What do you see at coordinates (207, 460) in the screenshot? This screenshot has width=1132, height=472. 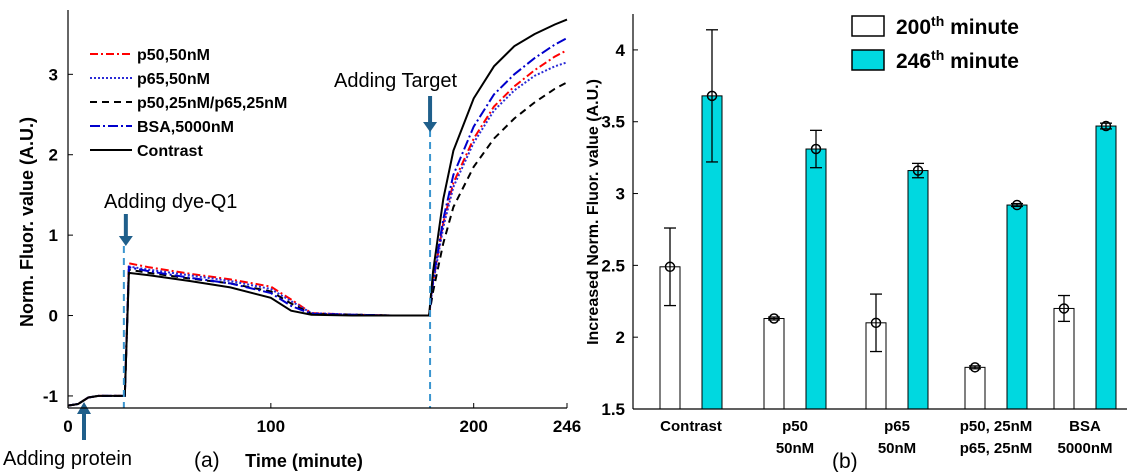 I see `panel-label-a: (a)` at bounding box center [207, 460].